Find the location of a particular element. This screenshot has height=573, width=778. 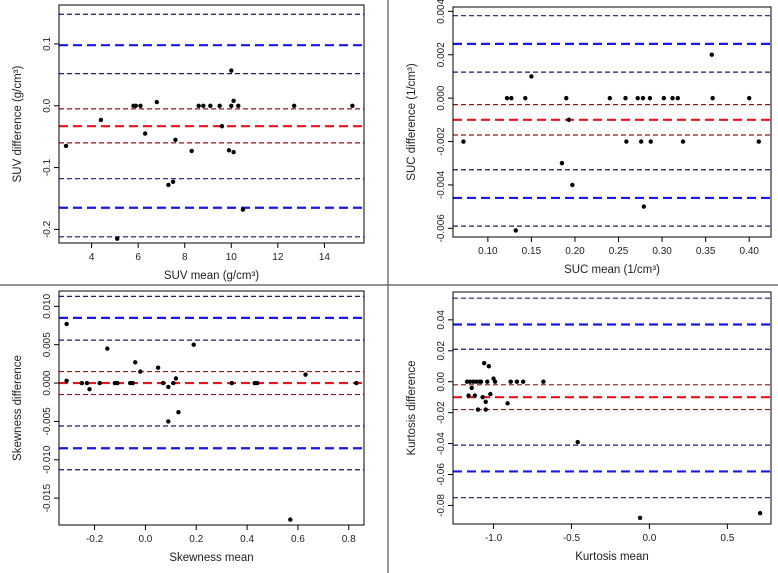

skewness-x-tick-label: 0.6 is located at coordinates (298, 539).